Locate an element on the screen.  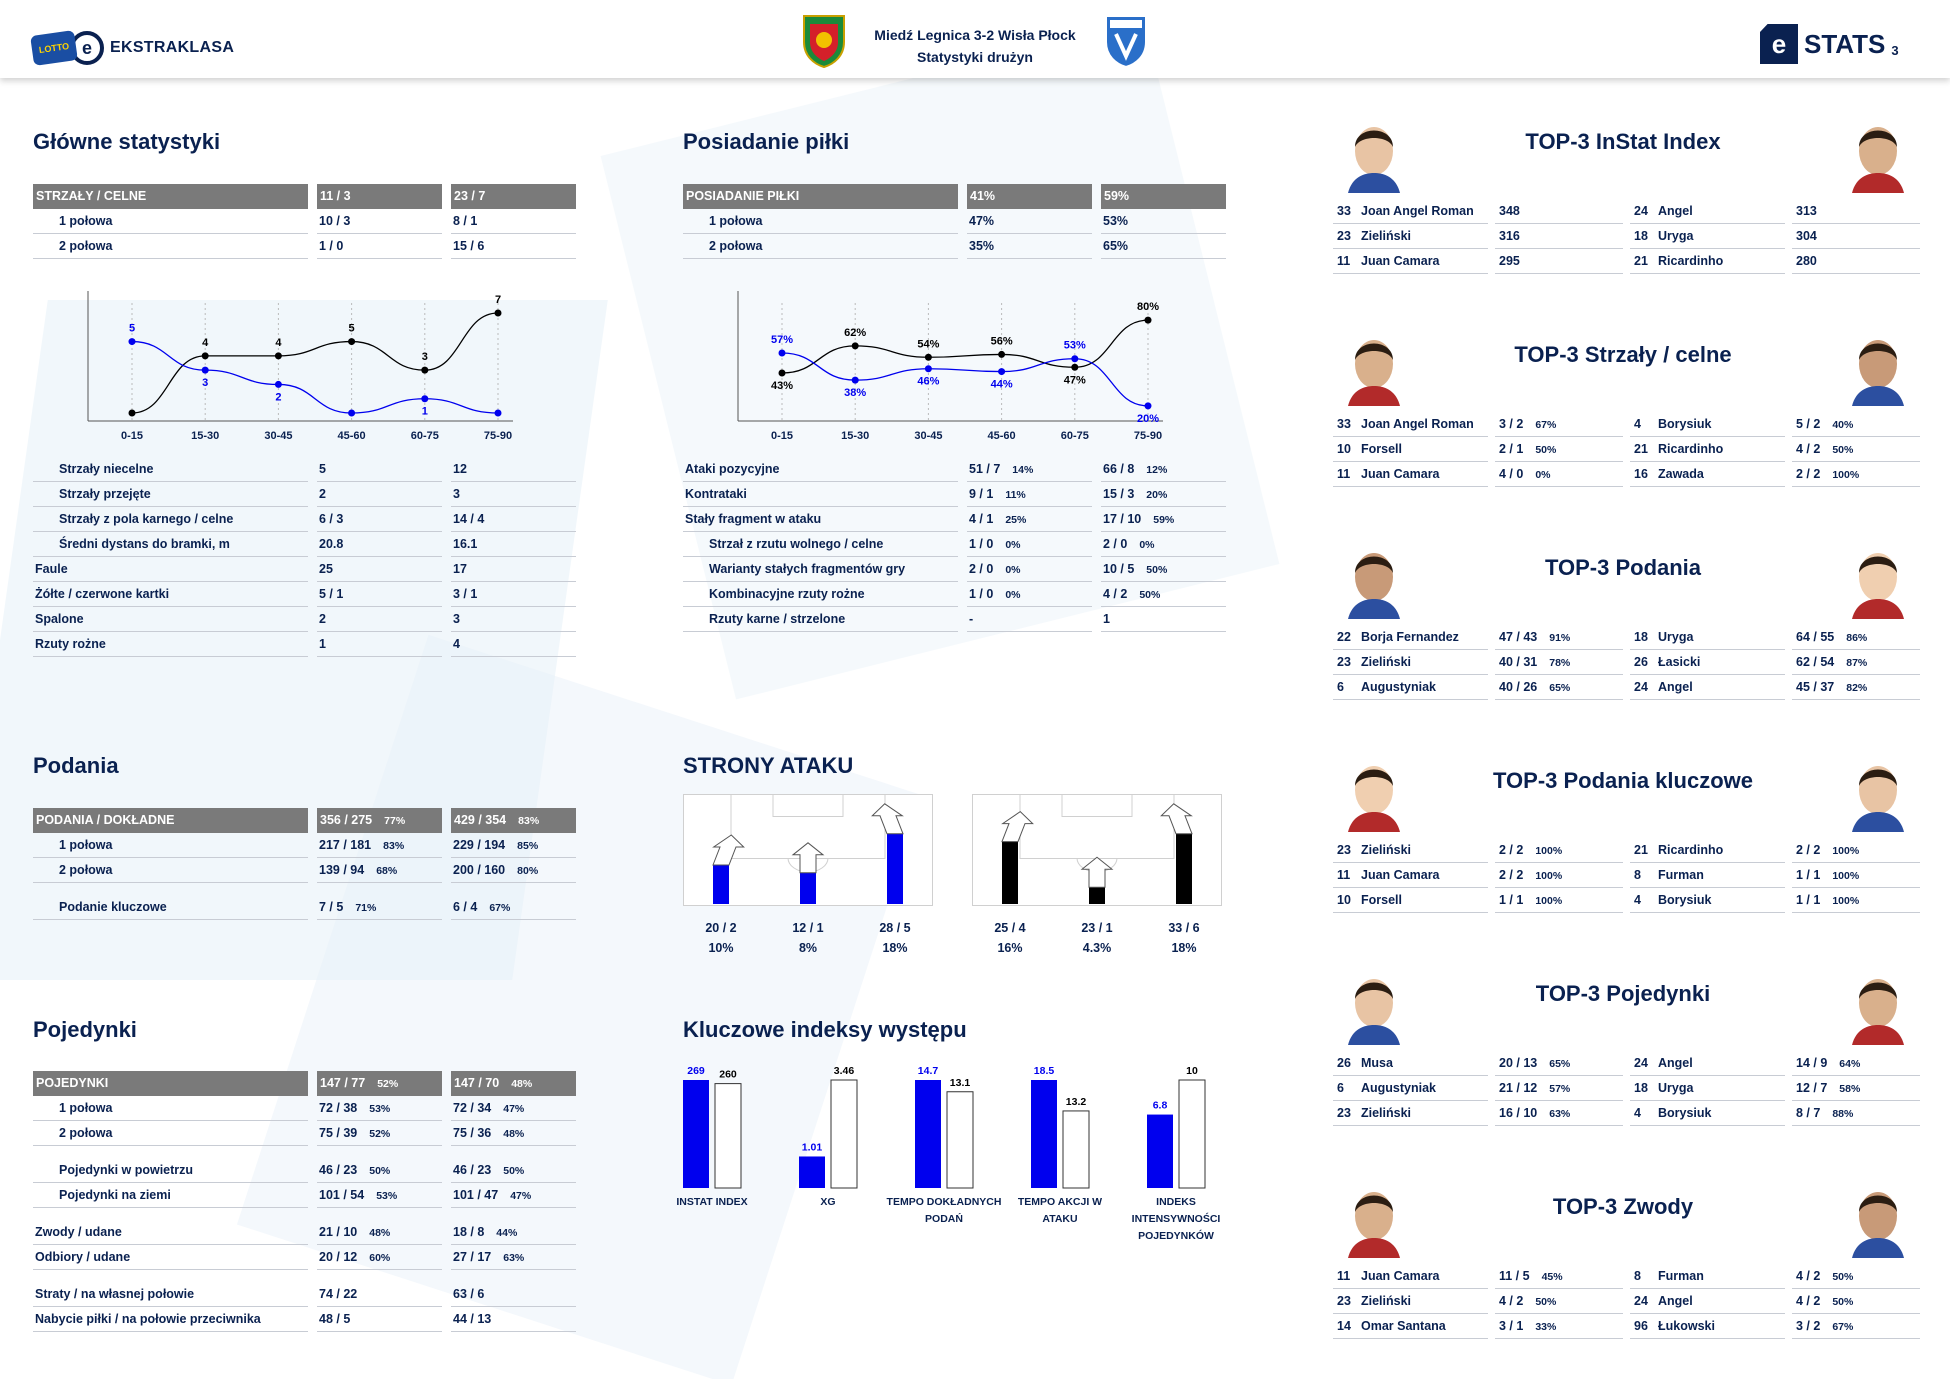
home-player-photo is located at coordinates (1374, 586).